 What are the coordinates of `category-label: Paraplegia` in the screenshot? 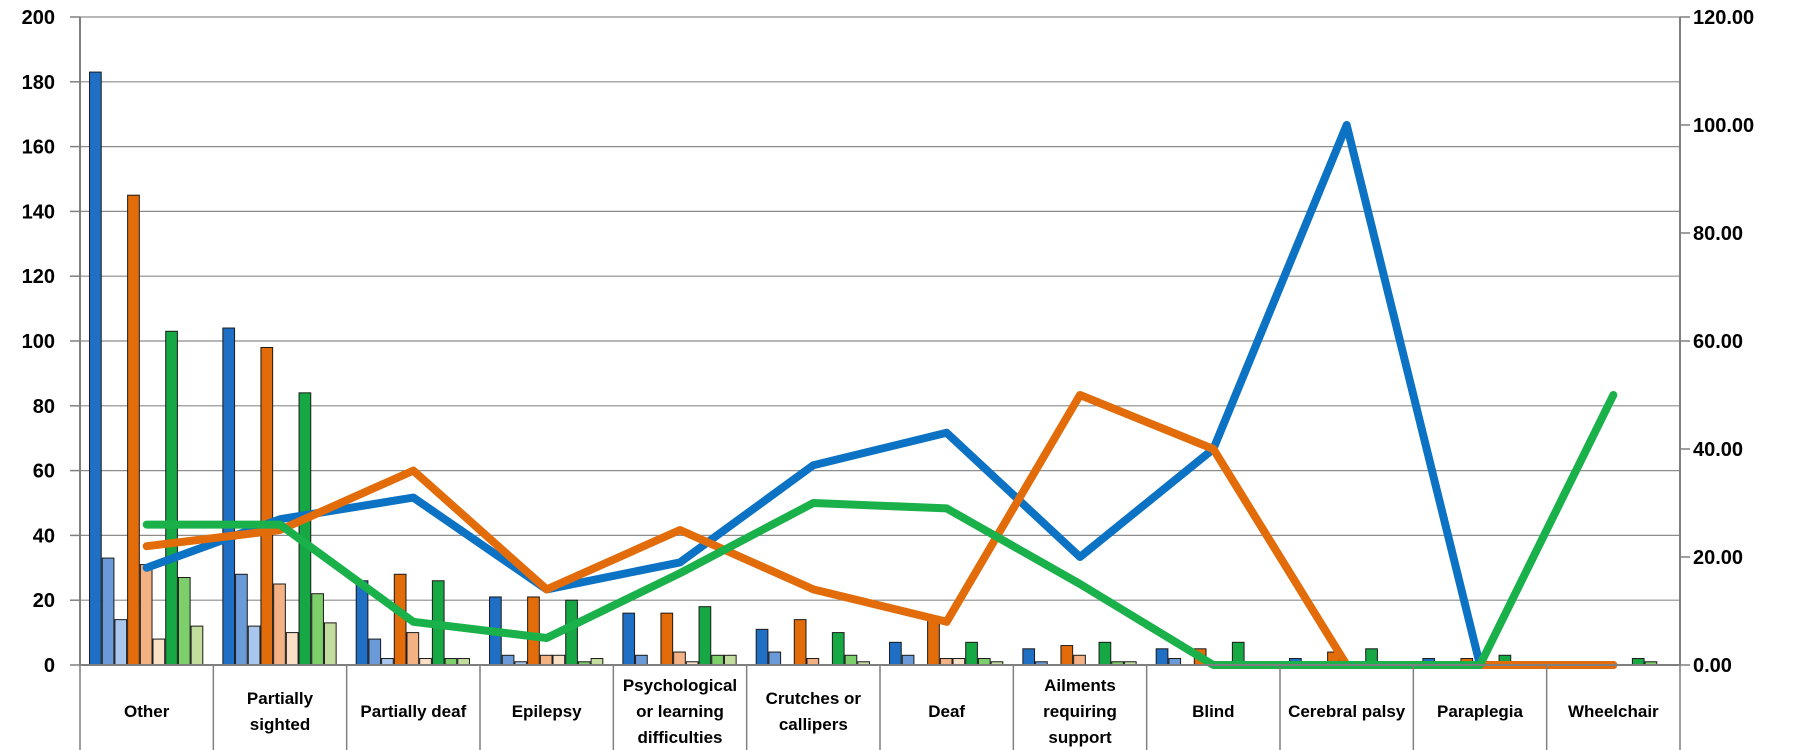 It's located at (1480, 711).